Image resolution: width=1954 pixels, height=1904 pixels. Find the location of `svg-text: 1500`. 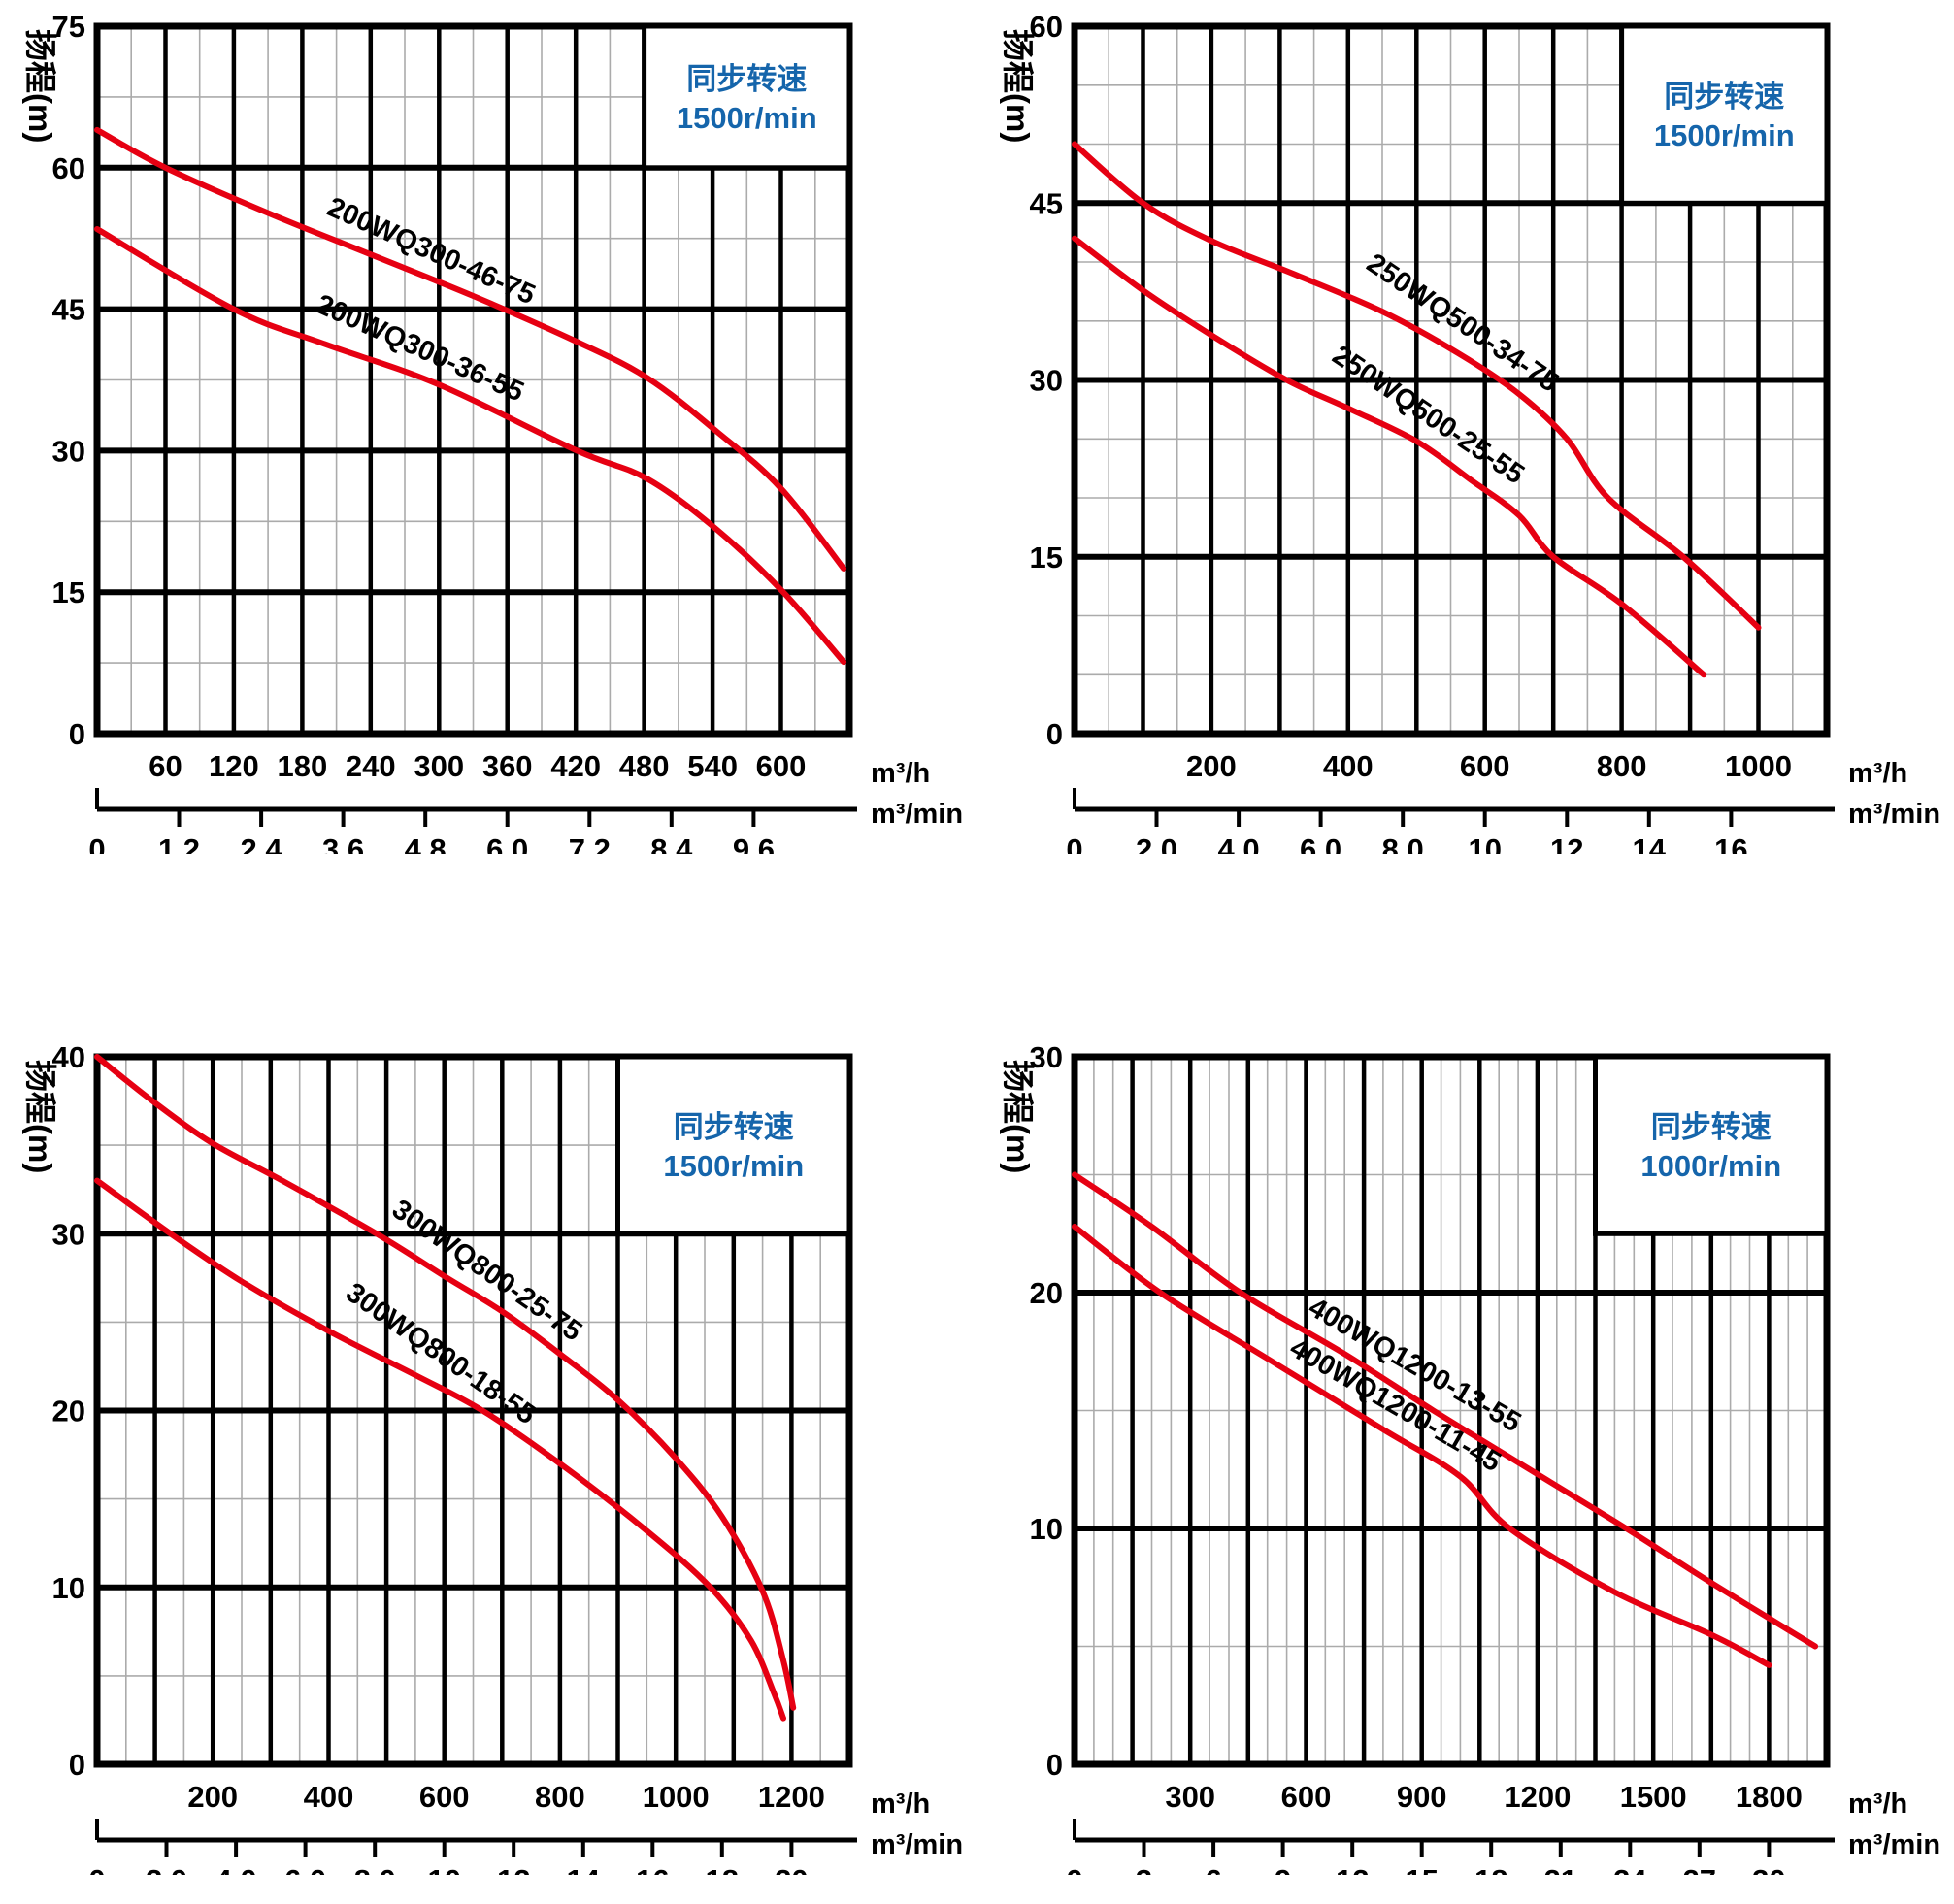

svg-text: 1500 is located at coordinates (1653, 1797).